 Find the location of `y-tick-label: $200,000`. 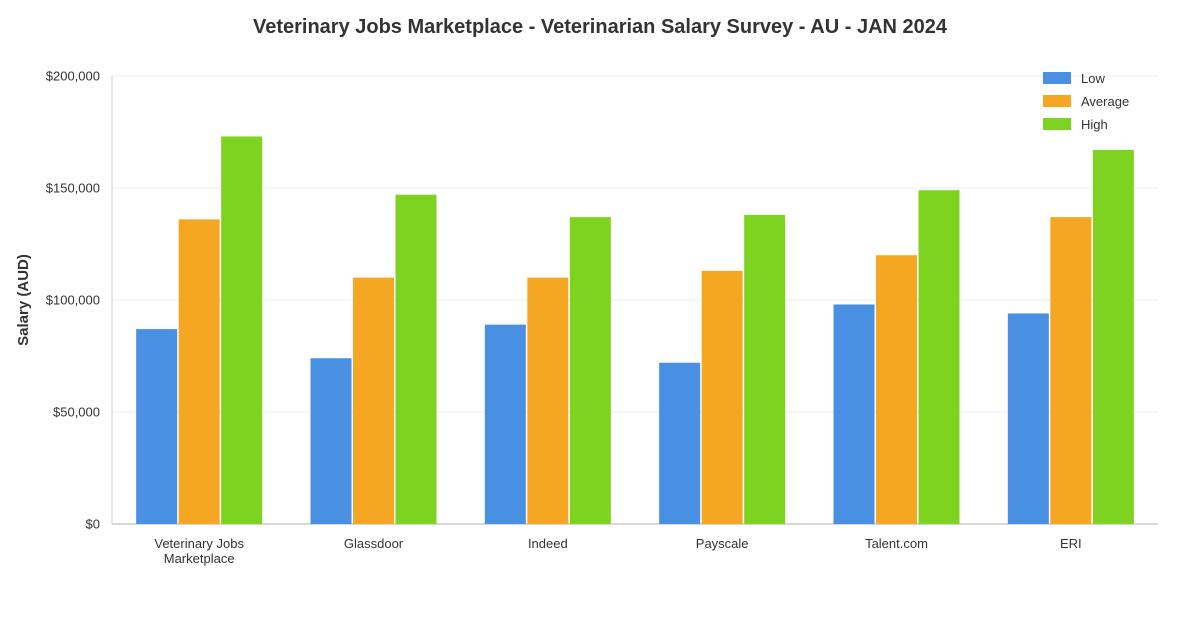

y-tick-label: $200,000 is located at coordinates (73, 76).